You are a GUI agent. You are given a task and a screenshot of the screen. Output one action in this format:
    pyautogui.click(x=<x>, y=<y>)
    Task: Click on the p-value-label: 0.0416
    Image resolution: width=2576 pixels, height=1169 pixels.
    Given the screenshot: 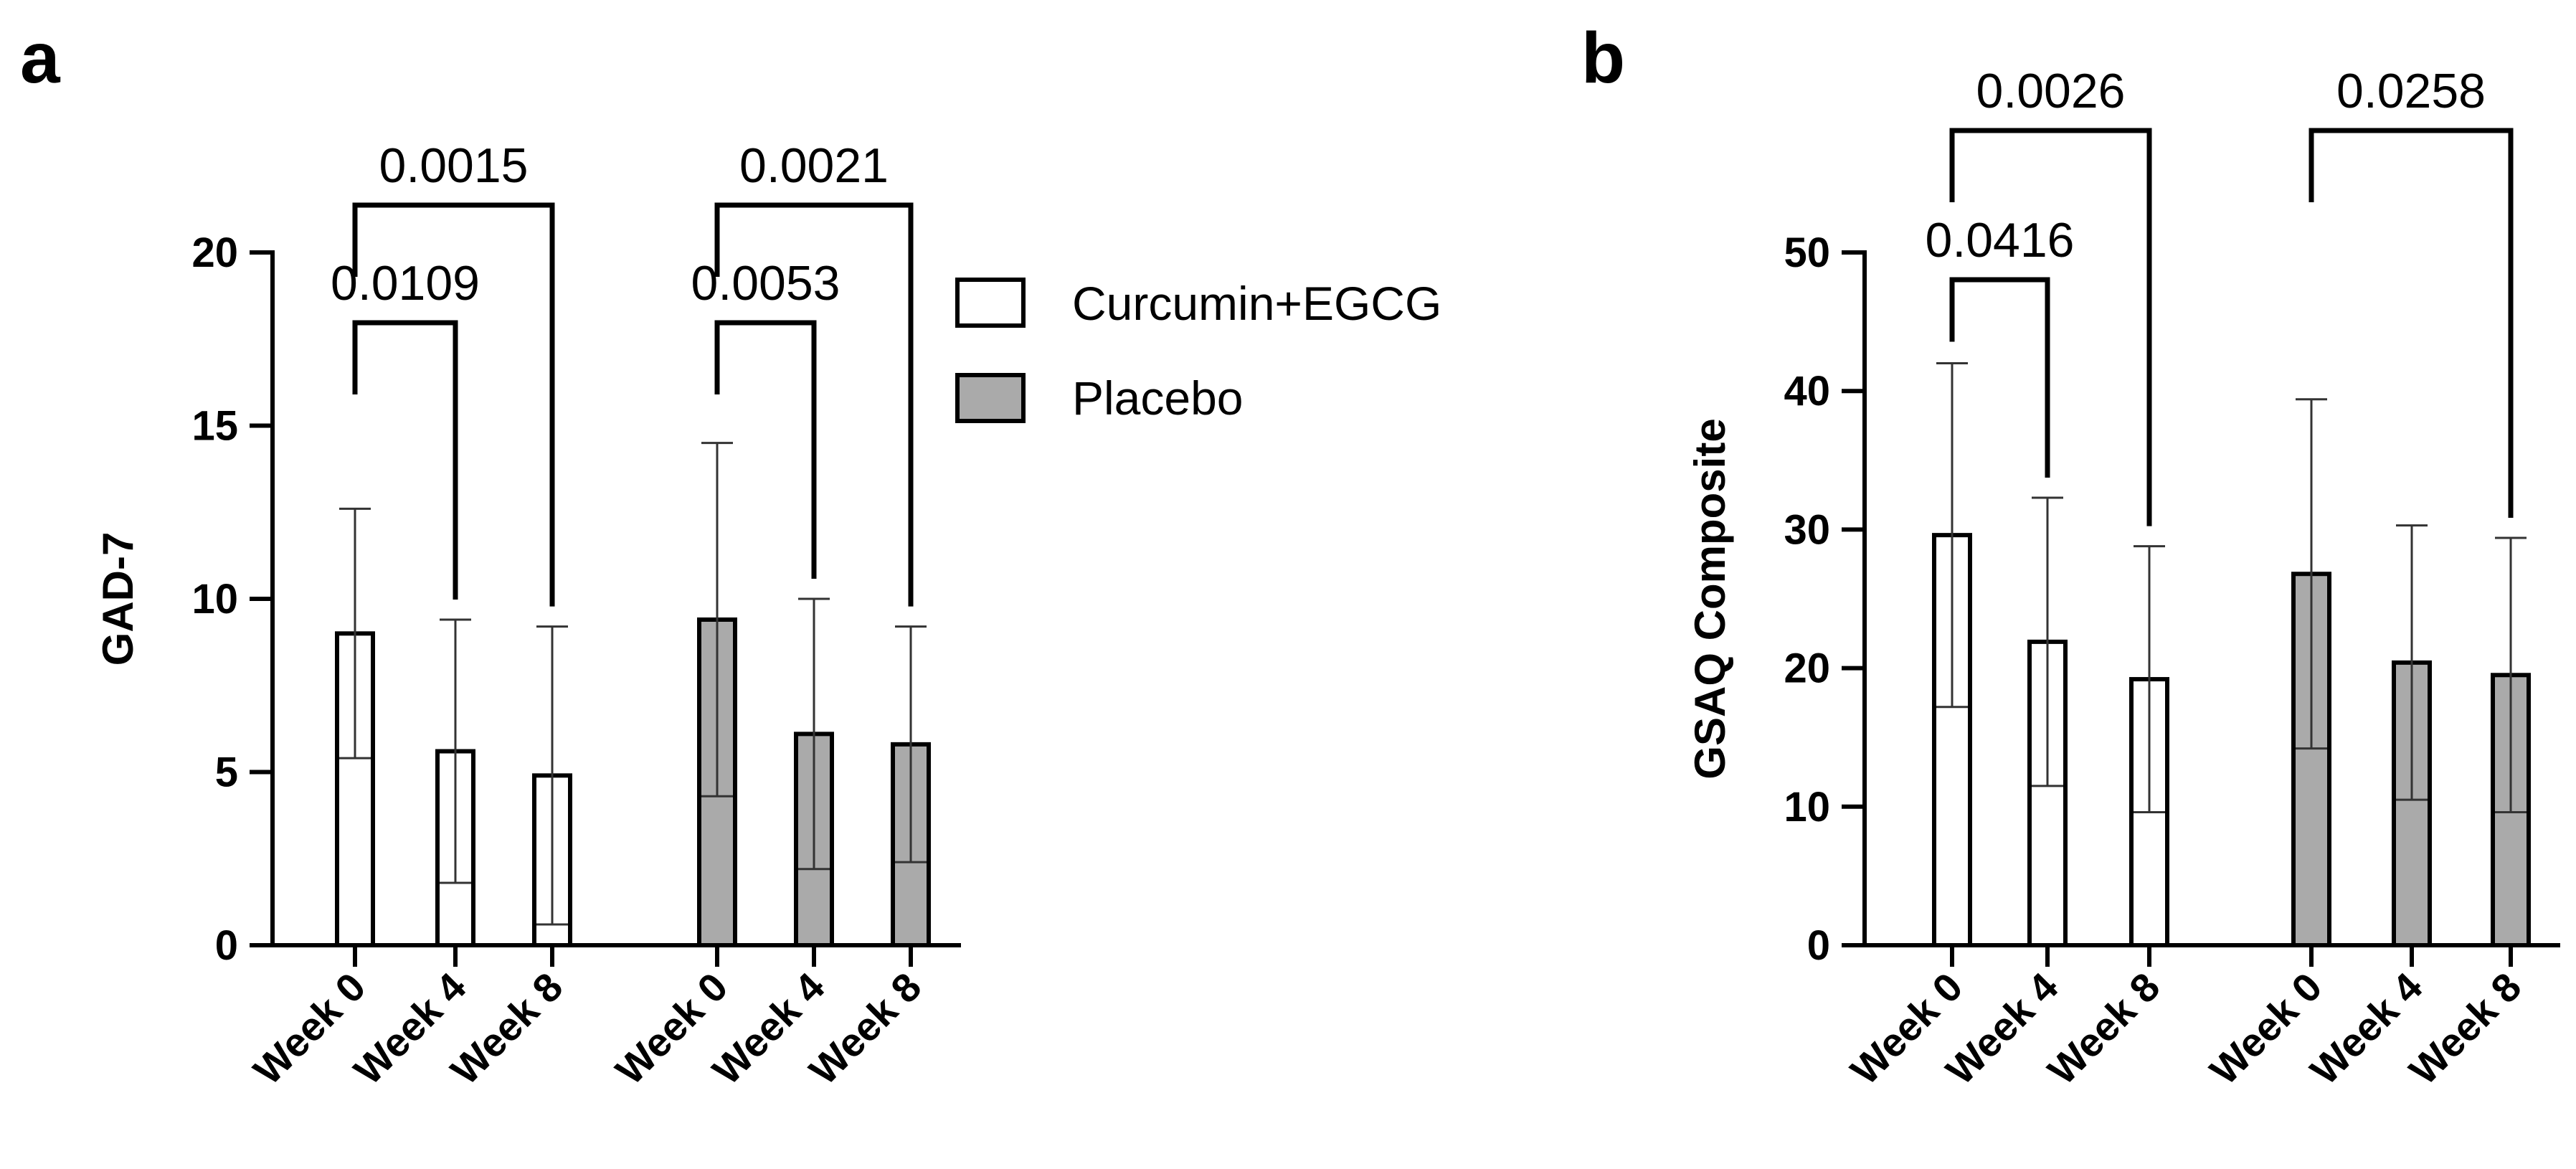 What is the action you would take?
    pyautogui.click(x=2000, y=240)
    